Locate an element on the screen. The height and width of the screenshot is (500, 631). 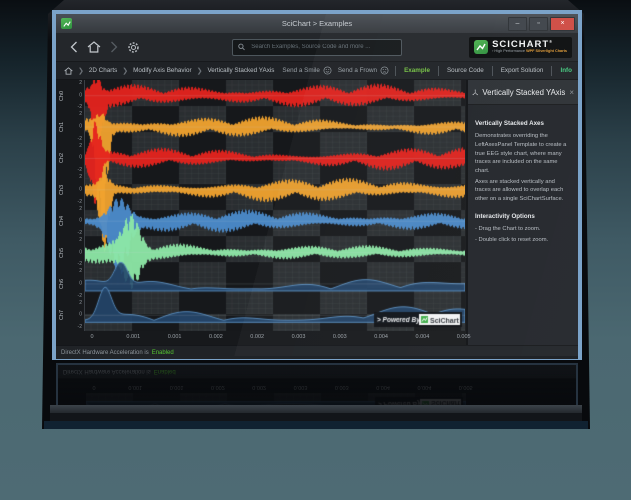
monitor-edge is located at coordinates (316, 417).